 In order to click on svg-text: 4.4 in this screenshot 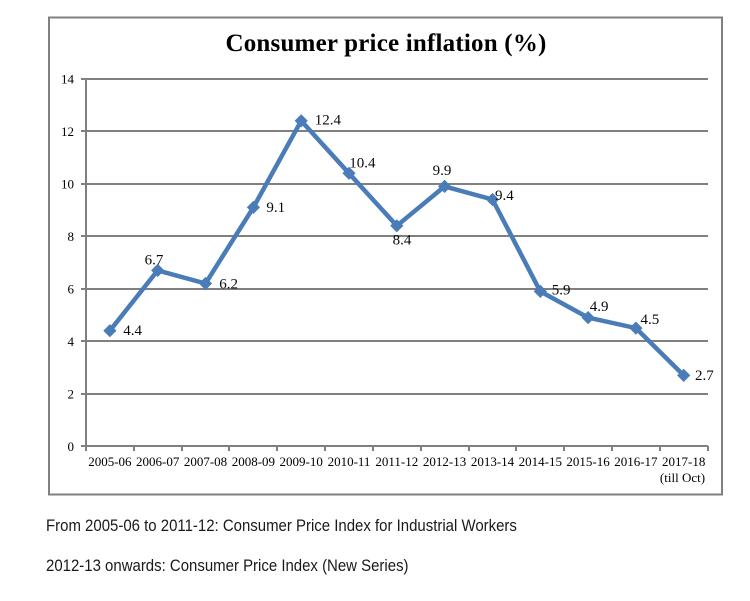, I will do `click(132, 331)`.